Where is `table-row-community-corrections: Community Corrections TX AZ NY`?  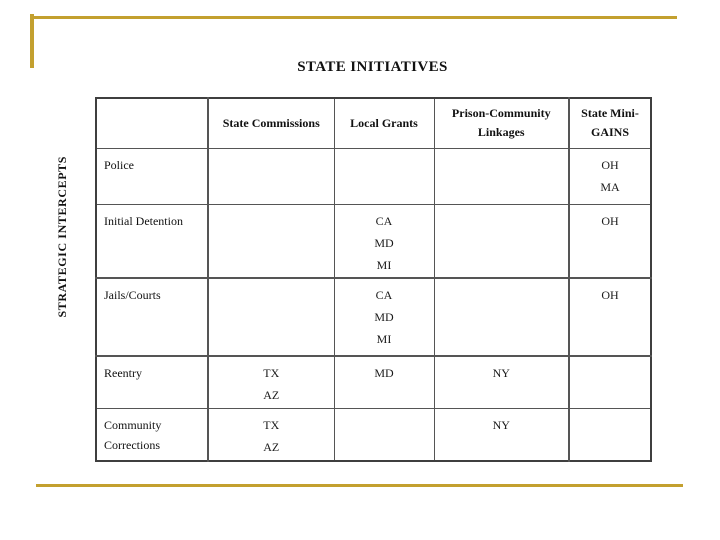
table-row-community-corrections: Community Corrections TX AZ NY is located at coordinates (373, 434).